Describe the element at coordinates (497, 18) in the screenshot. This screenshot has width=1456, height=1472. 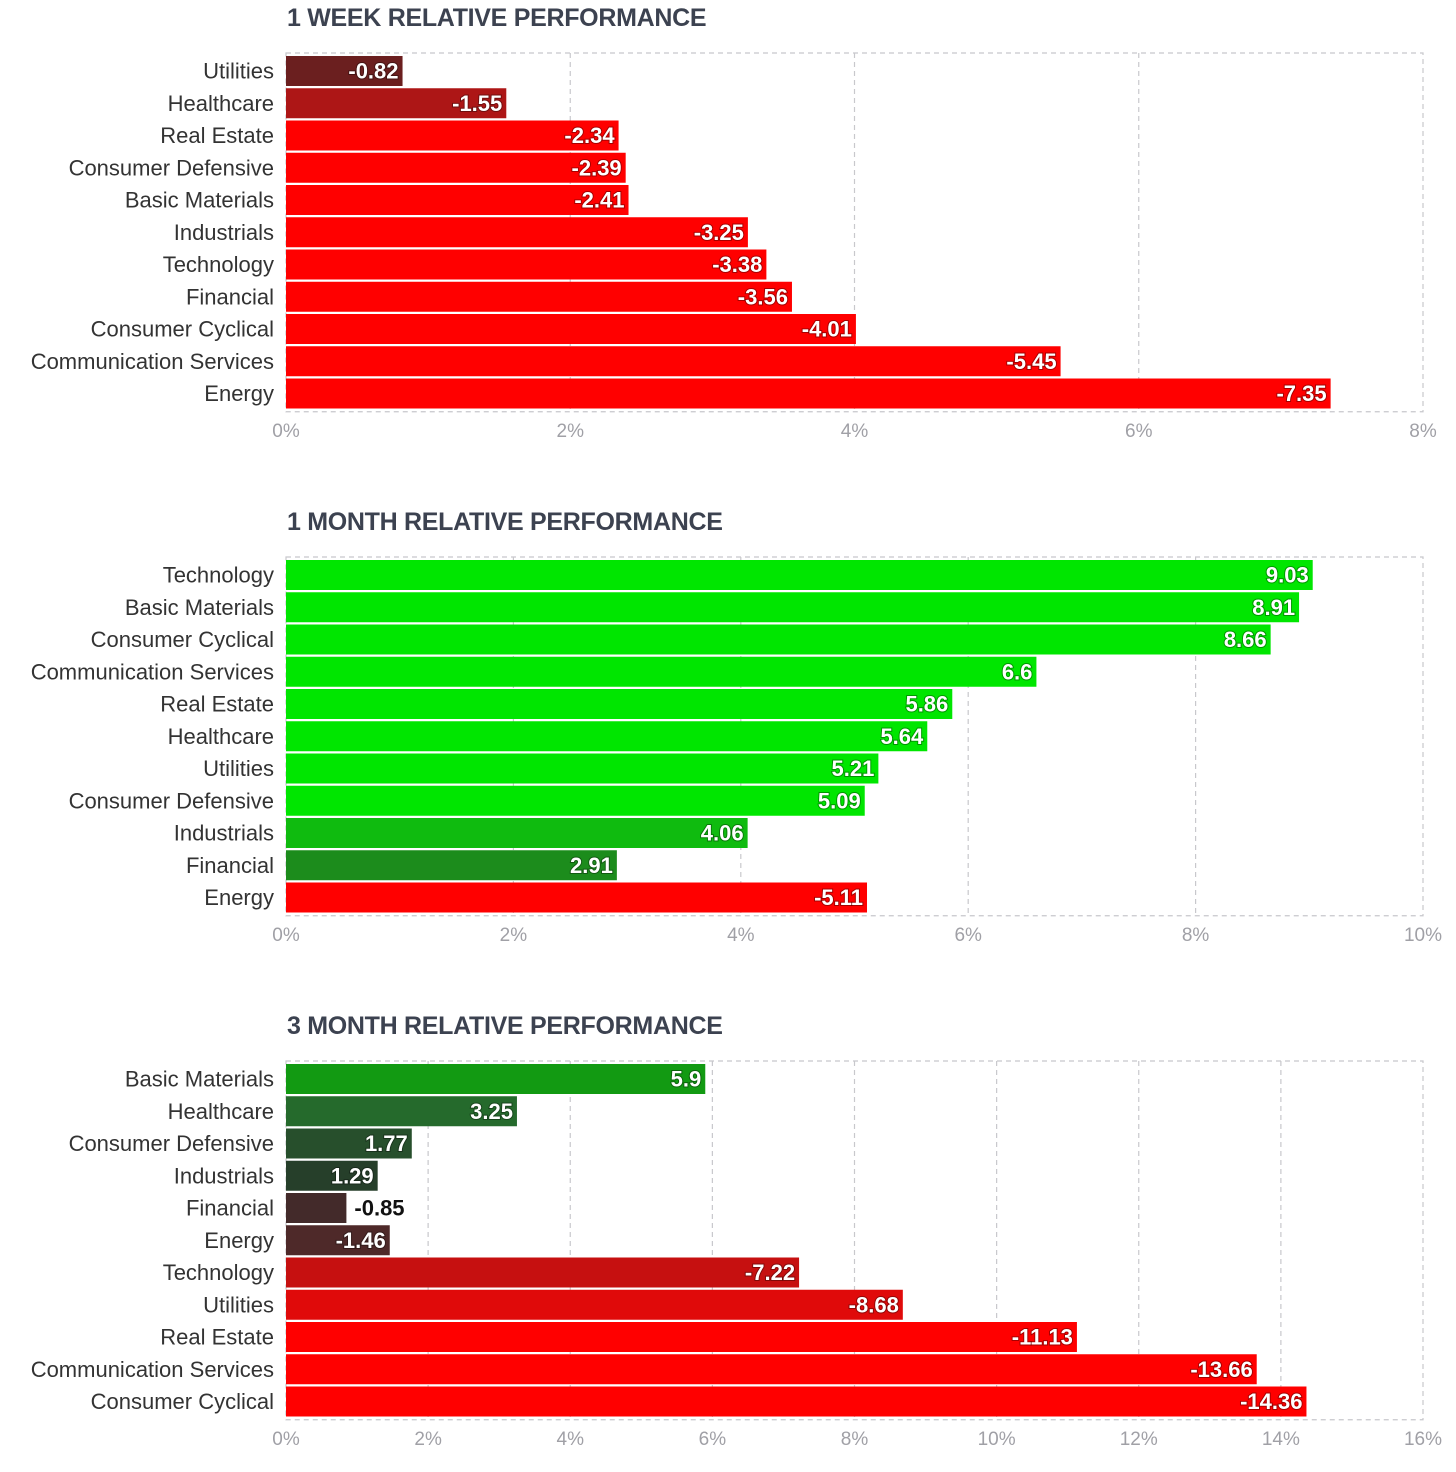
I see `chart-title: 1 WEEK RELATIVE PERFORMANCE` at that location.